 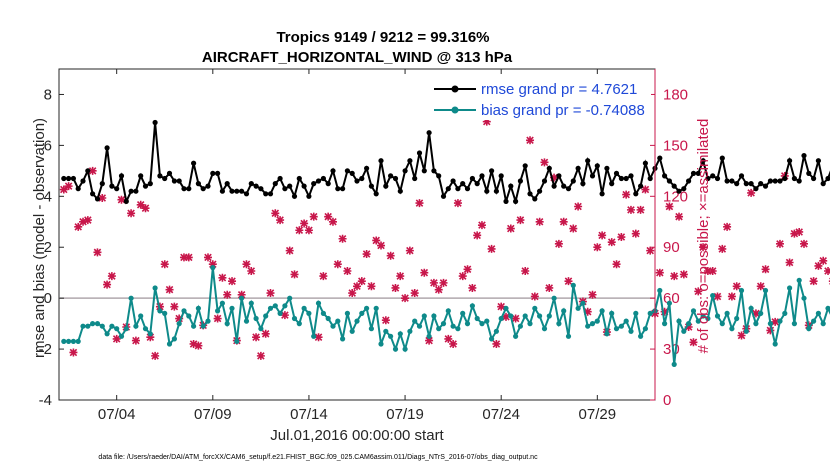 I want to click on right-axis-label: # of obs: o=possible; ×=assimilated, so click(x=703, y=236).